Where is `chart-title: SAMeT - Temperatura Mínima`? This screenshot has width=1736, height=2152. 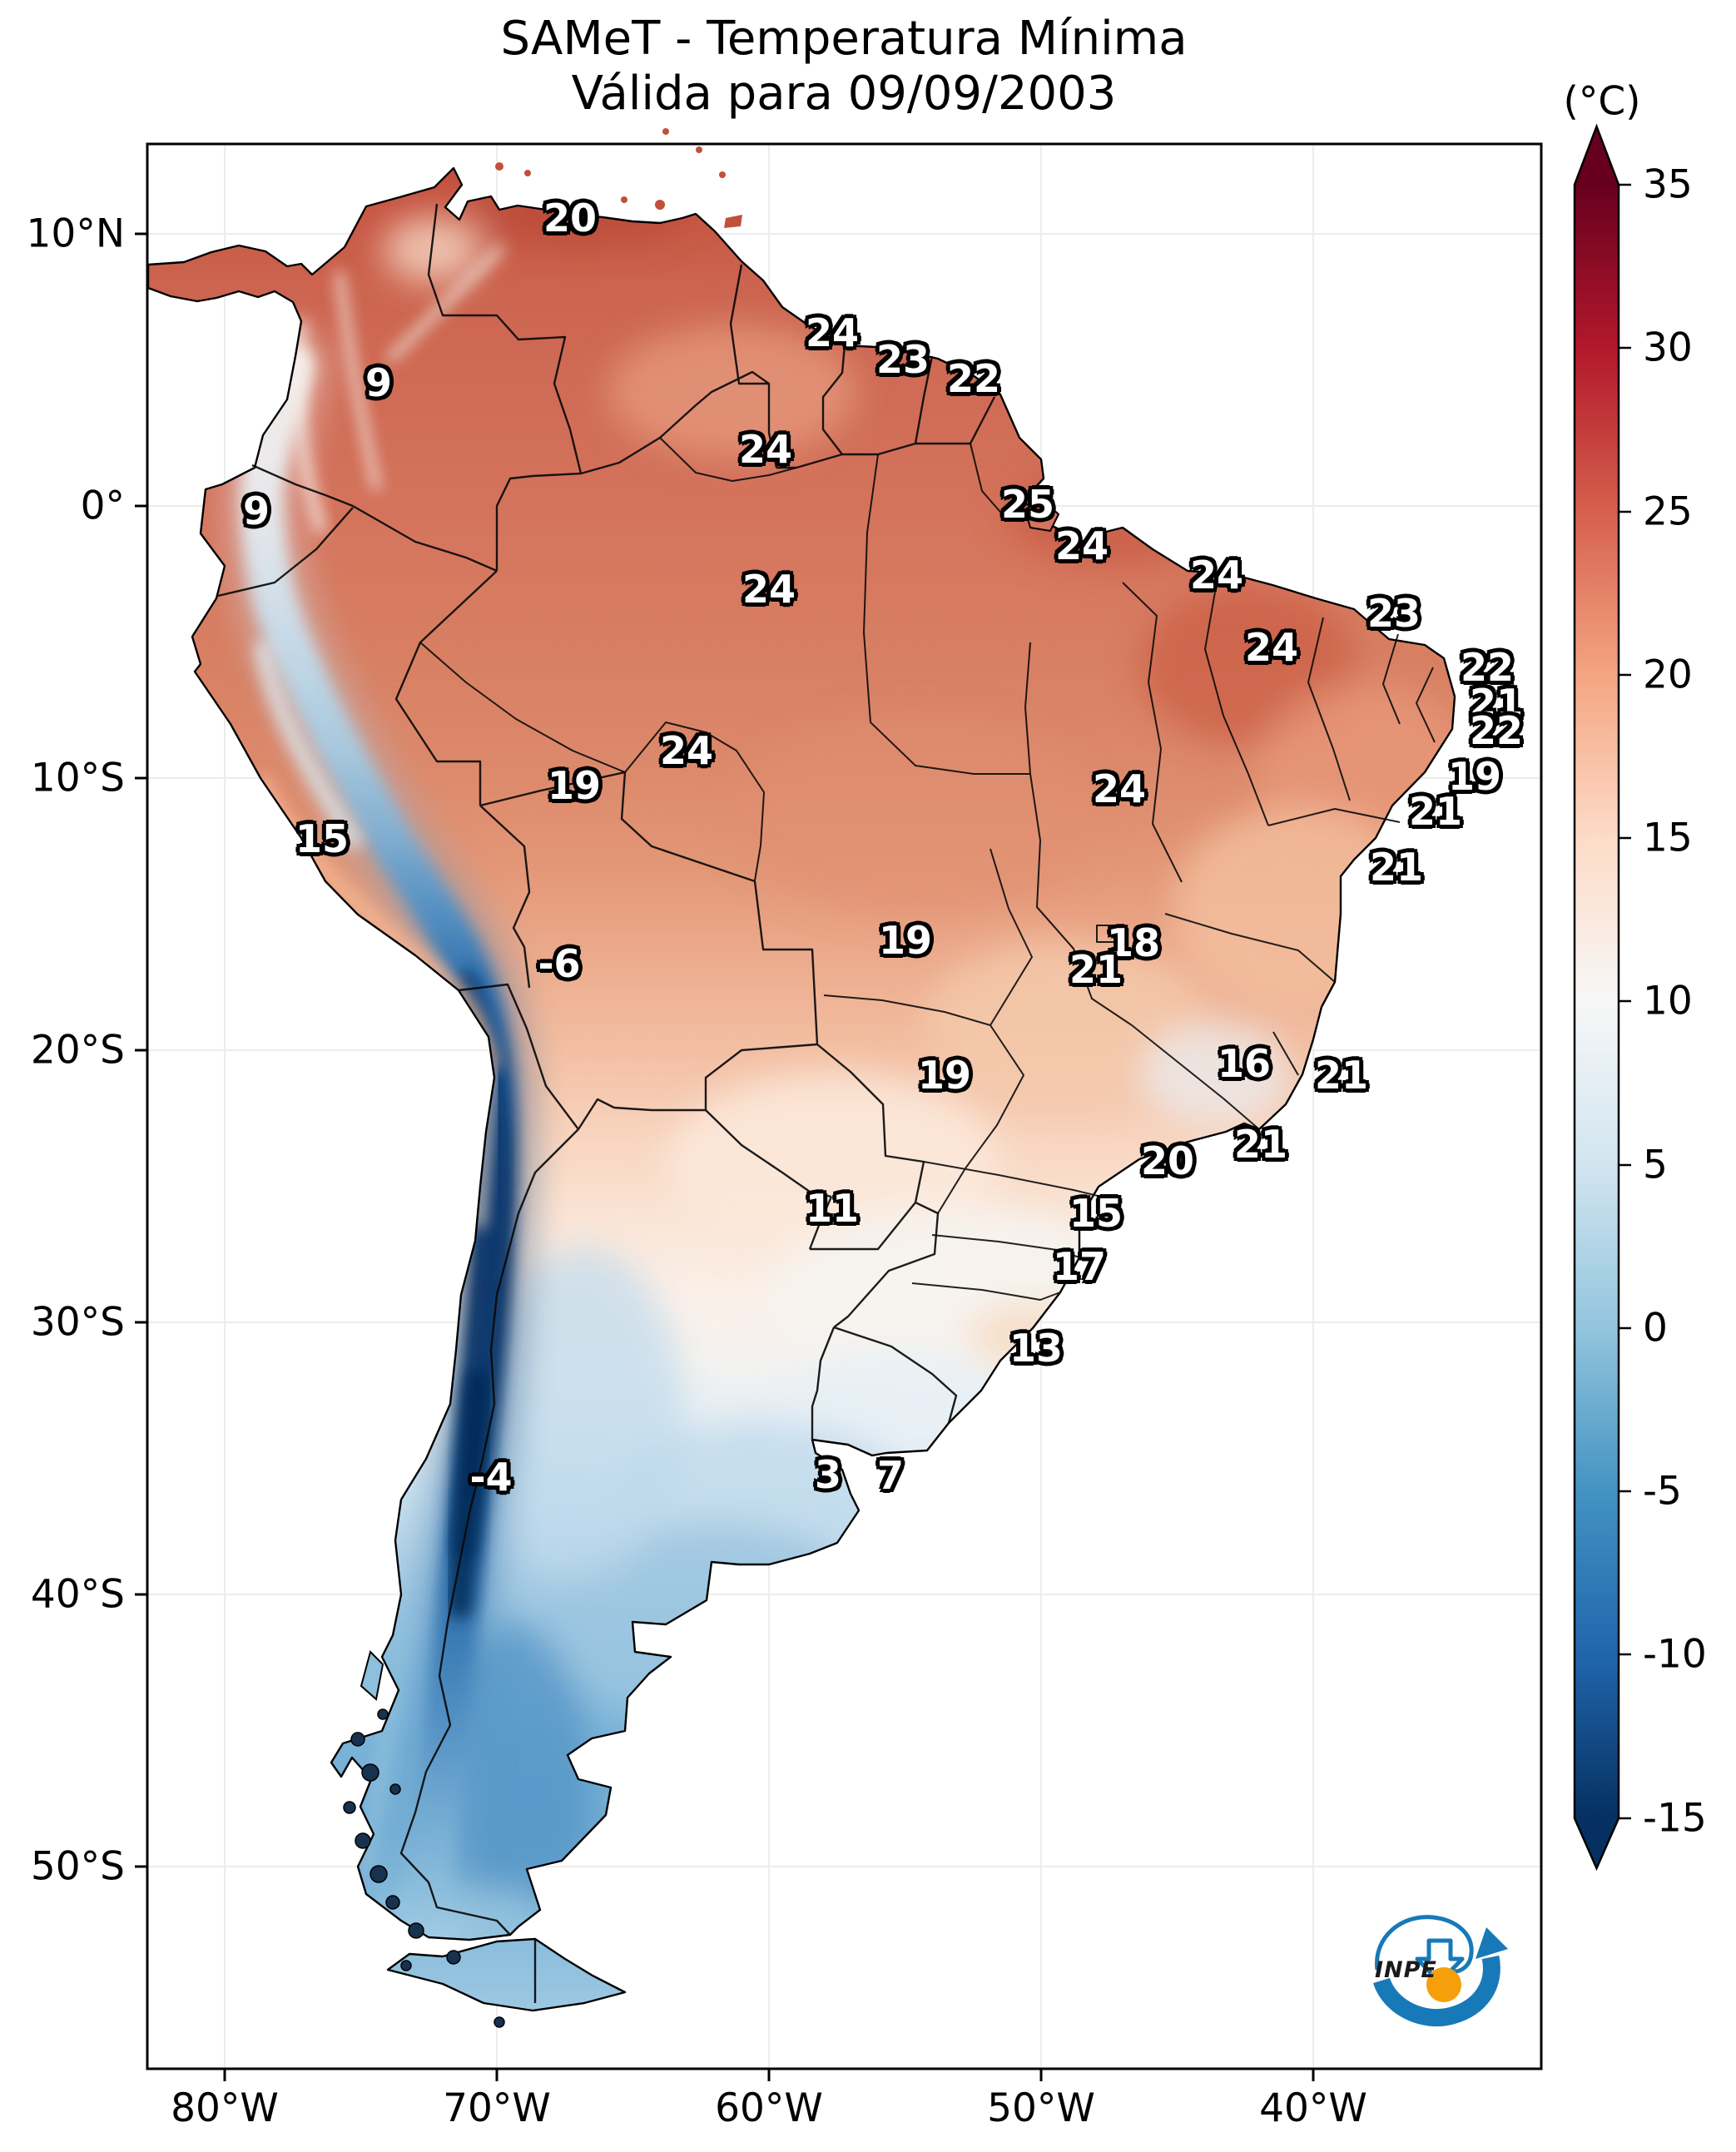 chart-title: SAMeT - Temperatura Mínima is located at coordinates (844, 39).